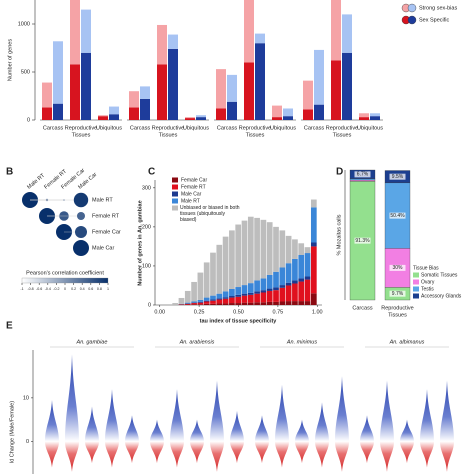 The image size is (474, 474). Describe the element at coordinates (26, 398) in the screenshot. I see `y-tick-label: 10` at that location.